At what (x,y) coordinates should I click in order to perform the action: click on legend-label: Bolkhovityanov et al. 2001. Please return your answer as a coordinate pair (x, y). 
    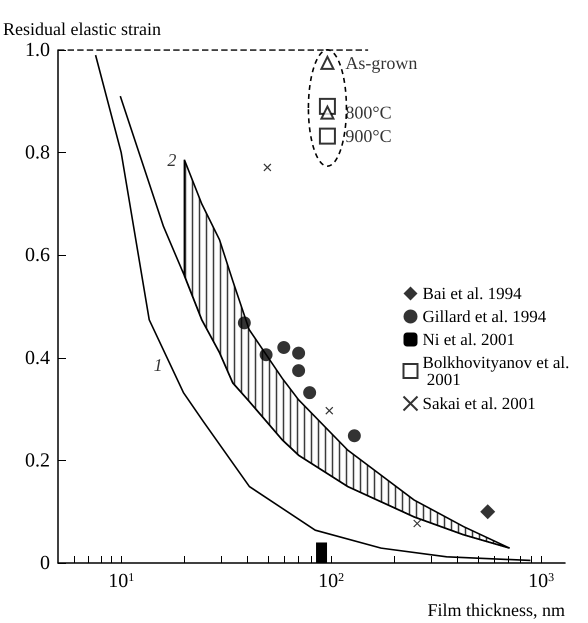
    Looking at the image, I should click on (496, 371).